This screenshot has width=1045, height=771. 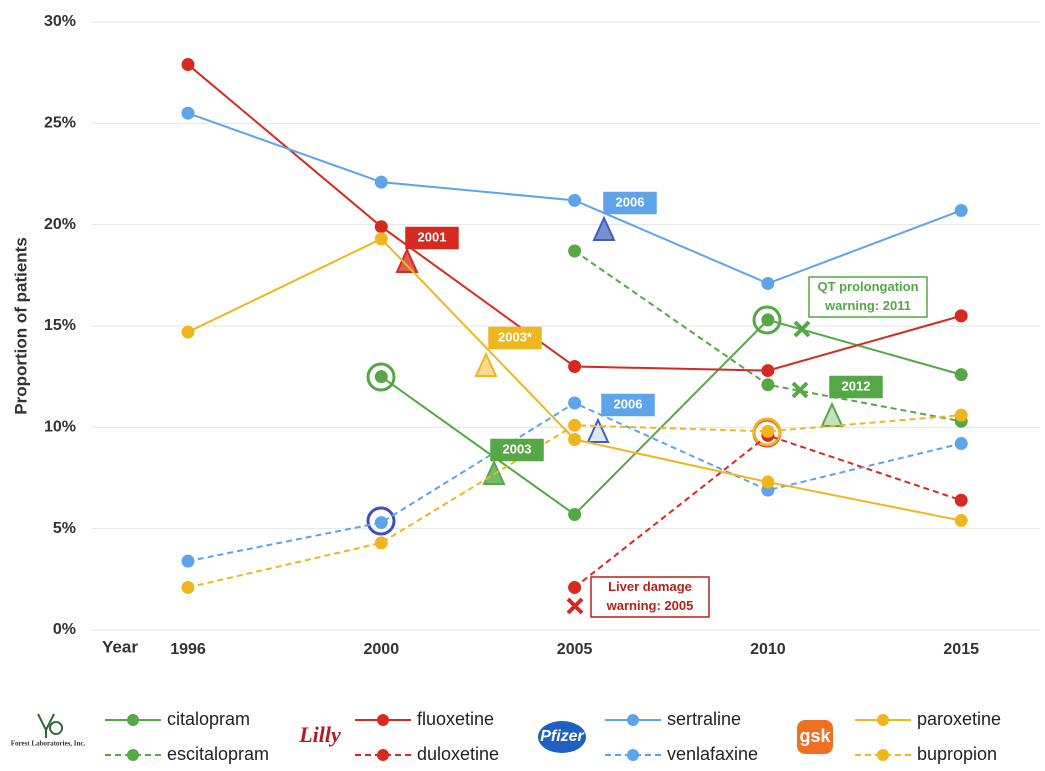 What do you see at coordinates (60, 224) in the screenshot?
I see `y-tick-label: 20%` at bounding box center [60, 224].